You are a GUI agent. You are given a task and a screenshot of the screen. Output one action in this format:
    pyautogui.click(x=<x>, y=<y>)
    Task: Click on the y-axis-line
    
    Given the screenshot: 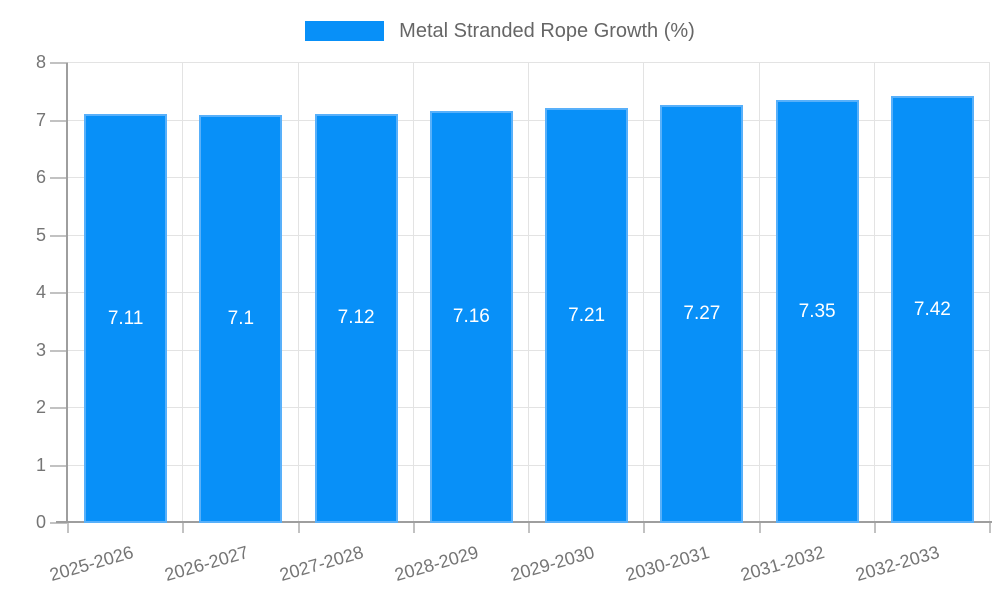 What is the action you would take?
    pyautogui.click(x=67, y=293)
    